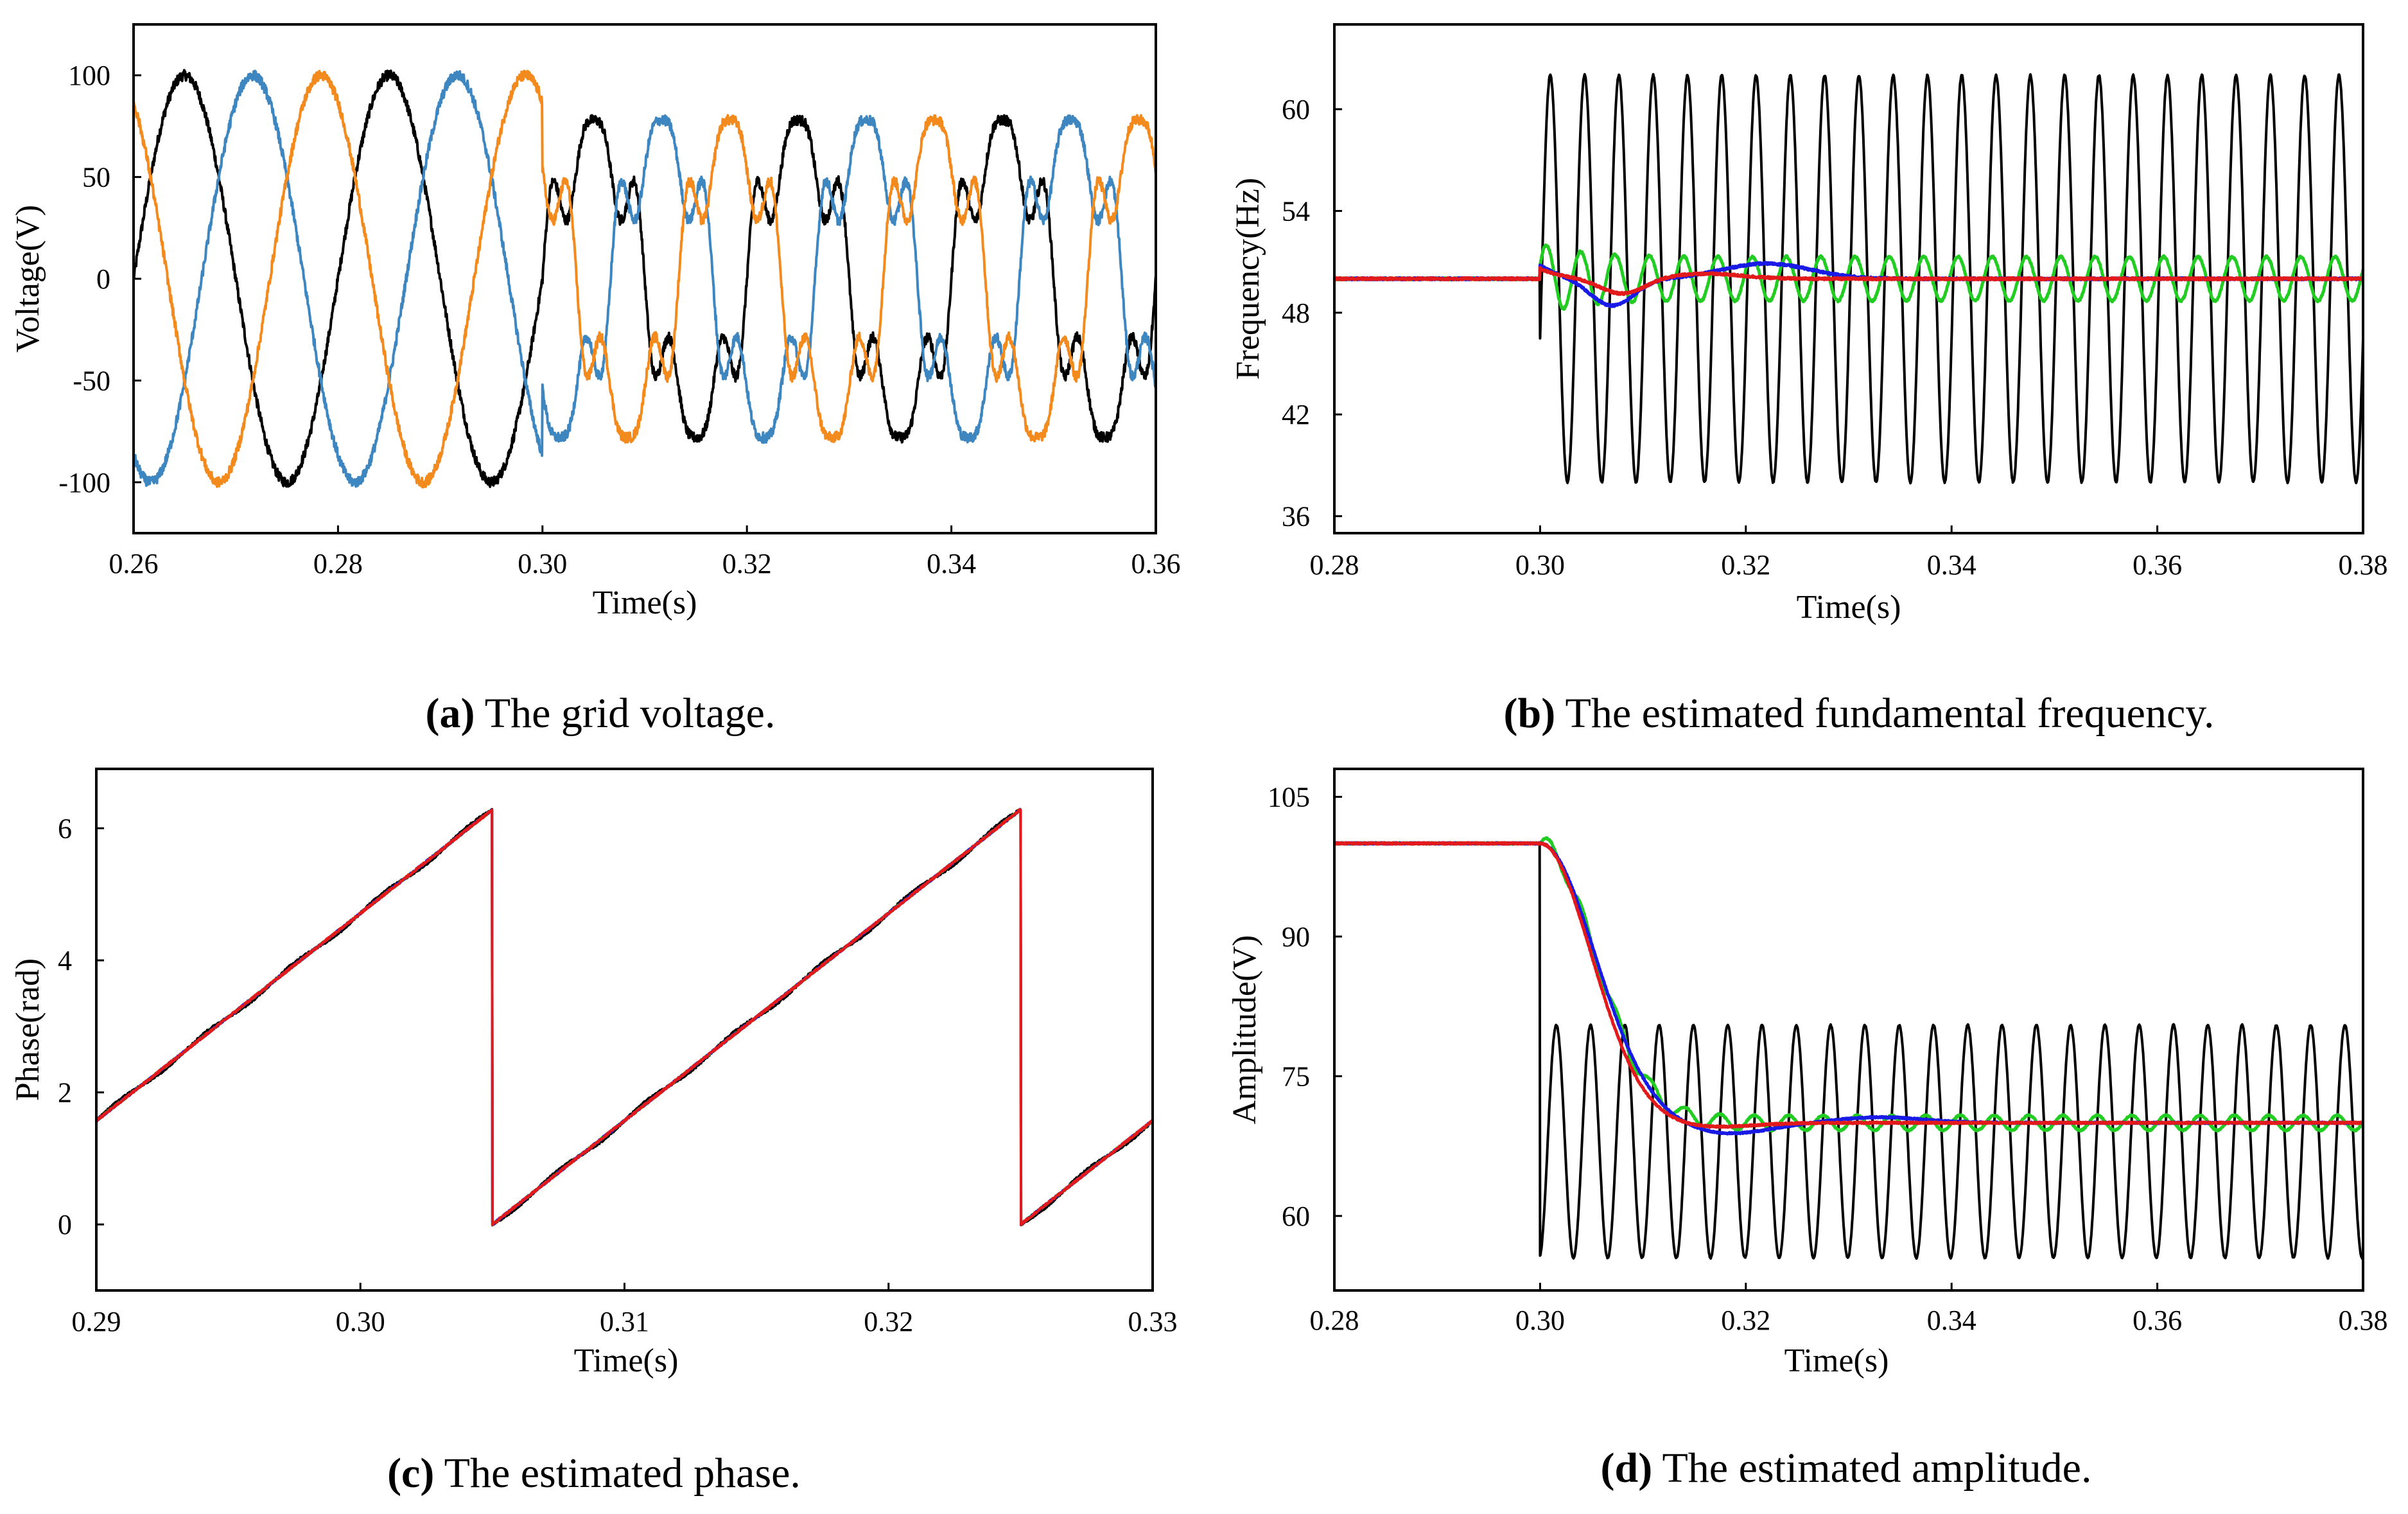 Image resolution: width=2408 pixels, height=1514 pixels. Describe the element at coordinates (1296, 415) in the screenshot. I see `y-tick-label: 42` at that location.